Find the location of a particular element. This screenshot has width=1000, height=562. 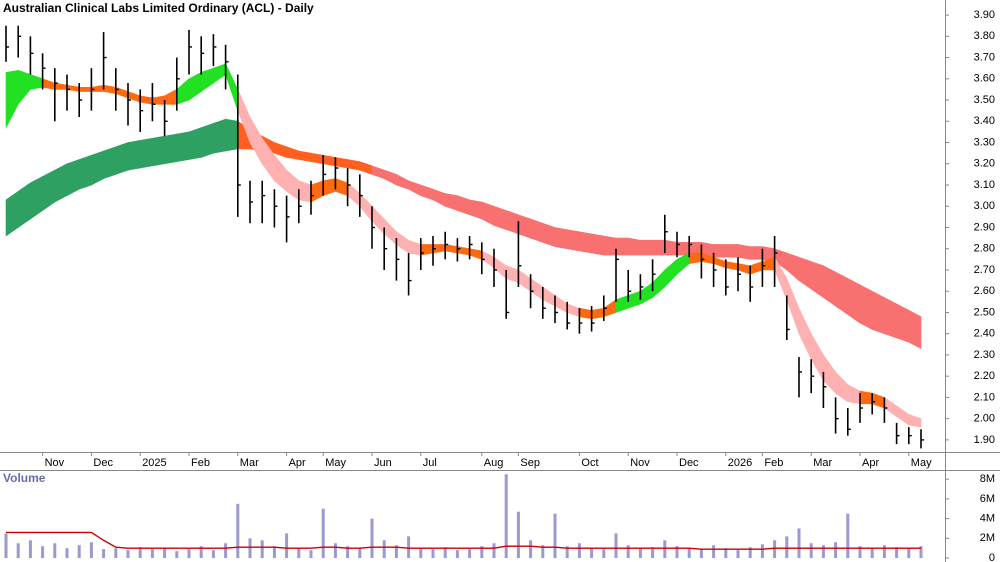

x-tick-label: Jun is located at coordinates (383, 463).